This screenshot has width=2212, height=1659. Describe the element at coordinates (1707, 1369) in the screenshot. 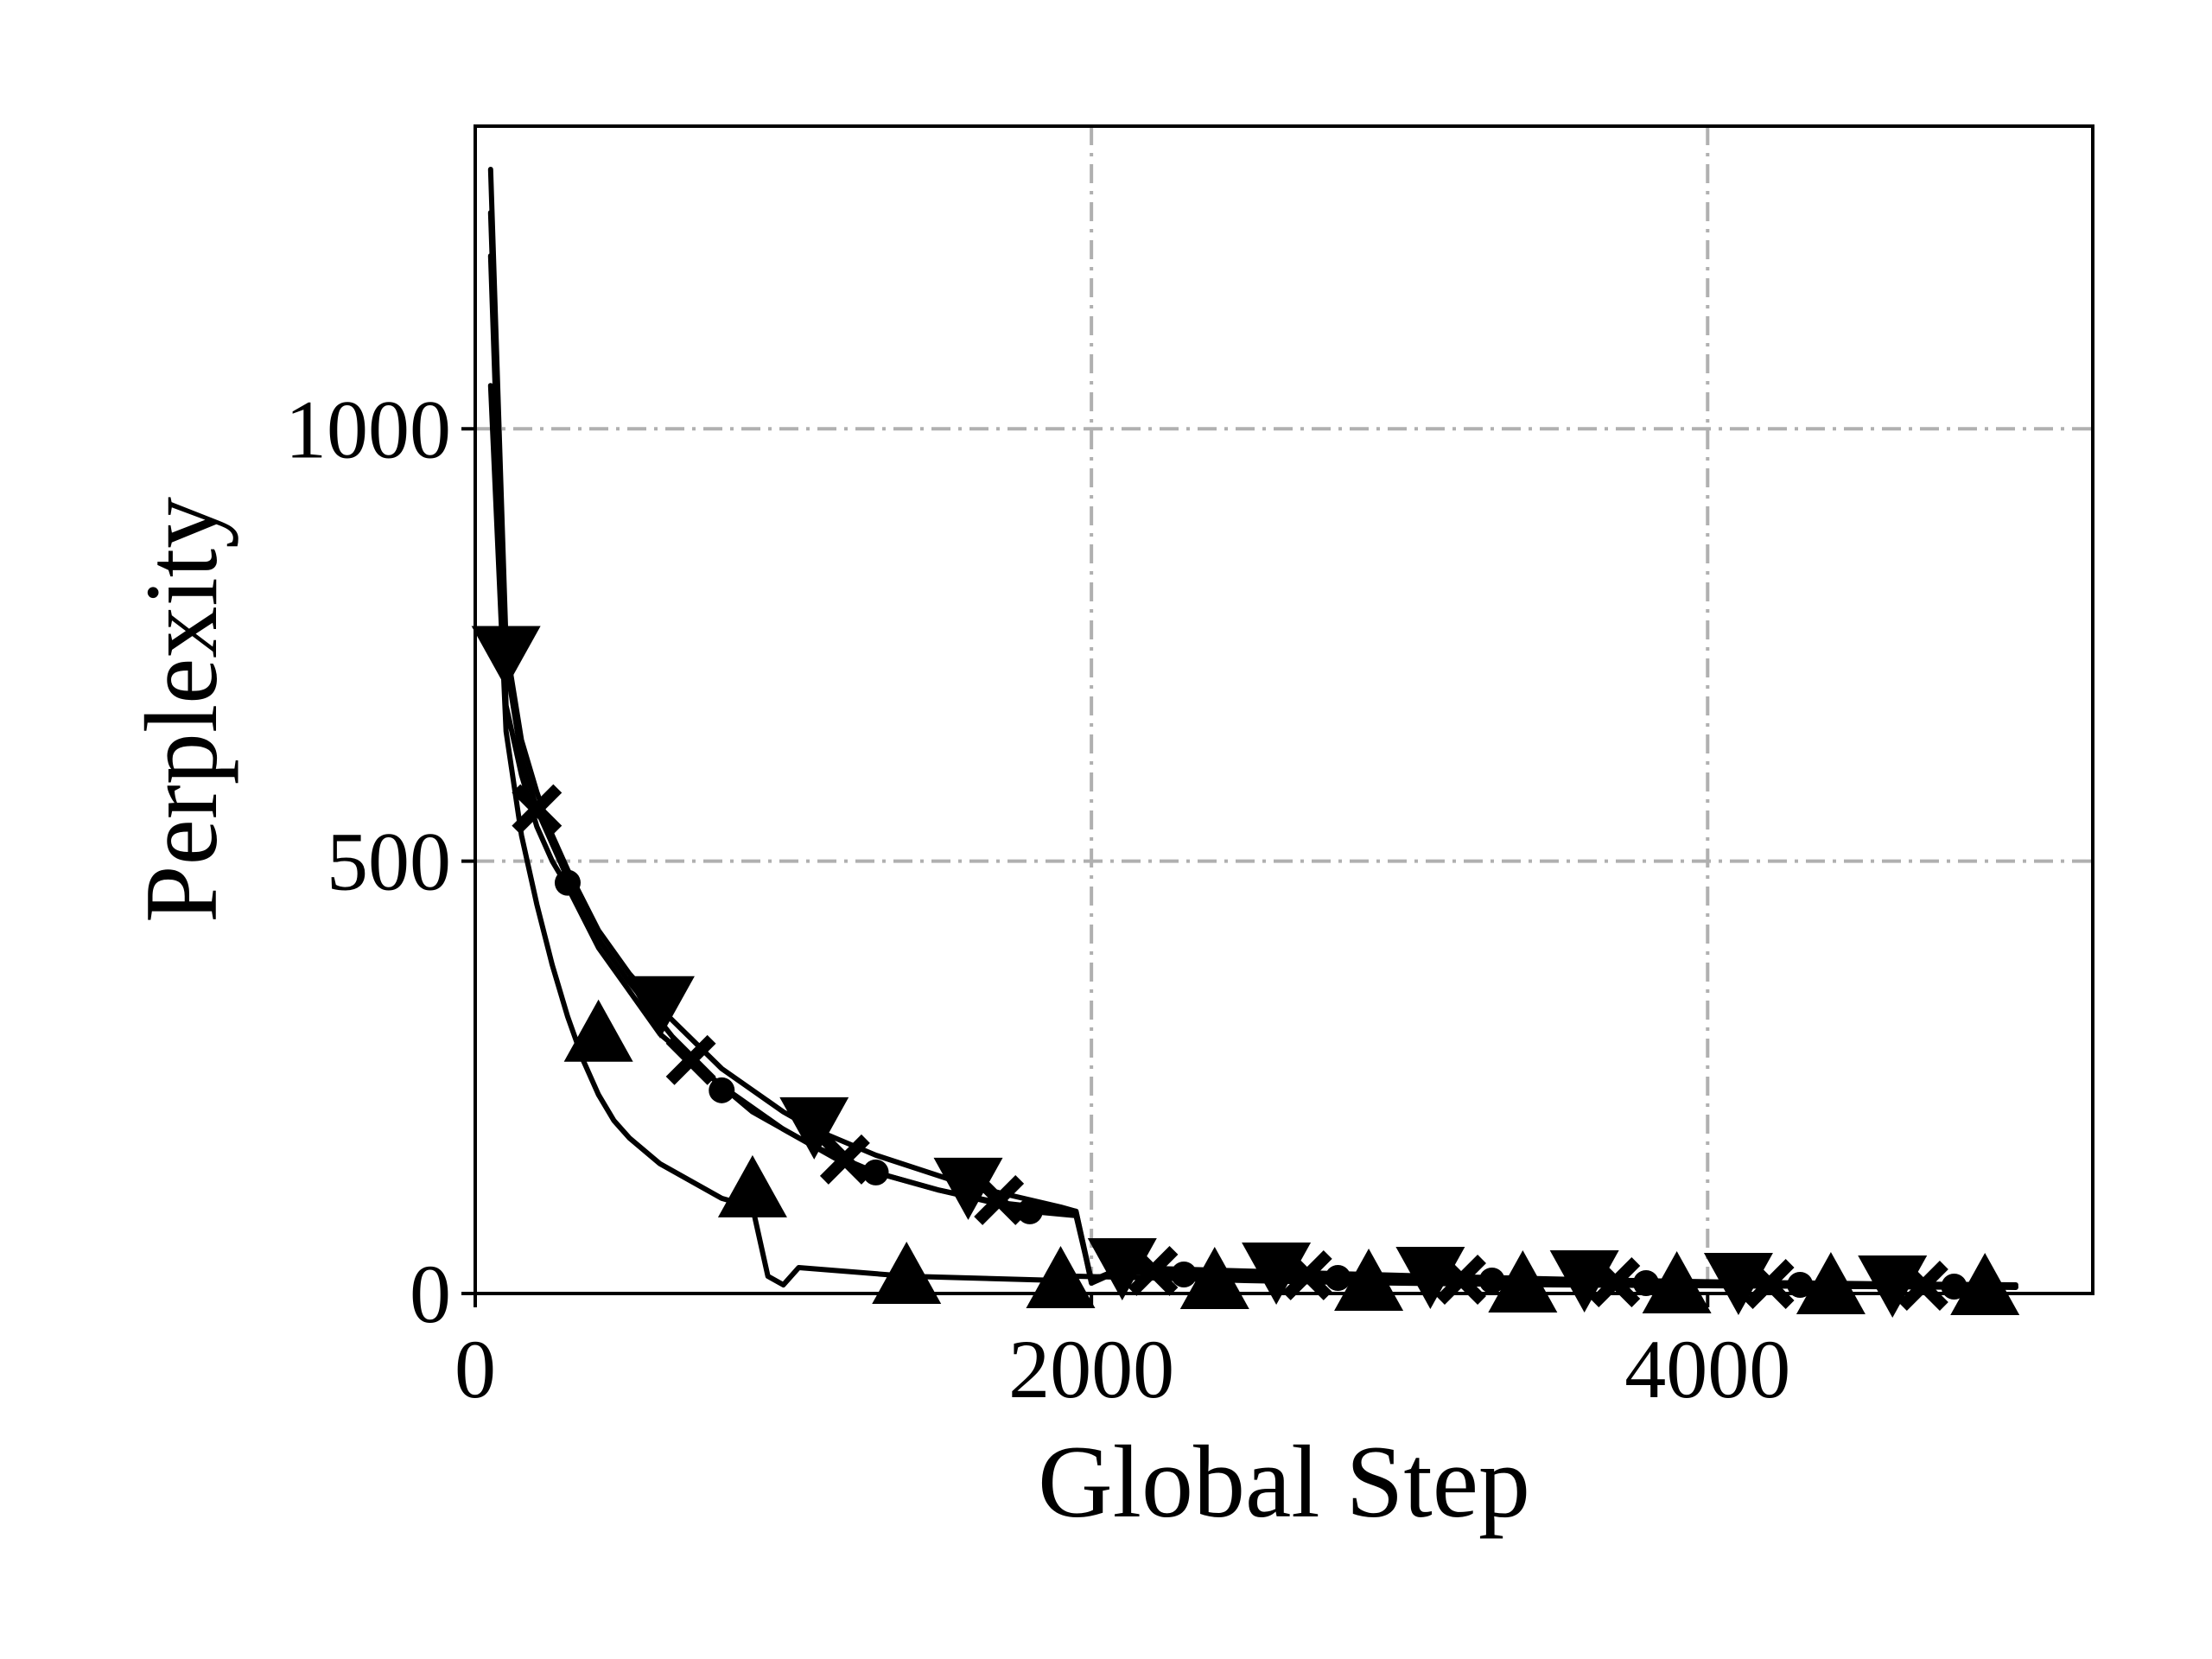

I see `x-tick-label: 4000` at that location.